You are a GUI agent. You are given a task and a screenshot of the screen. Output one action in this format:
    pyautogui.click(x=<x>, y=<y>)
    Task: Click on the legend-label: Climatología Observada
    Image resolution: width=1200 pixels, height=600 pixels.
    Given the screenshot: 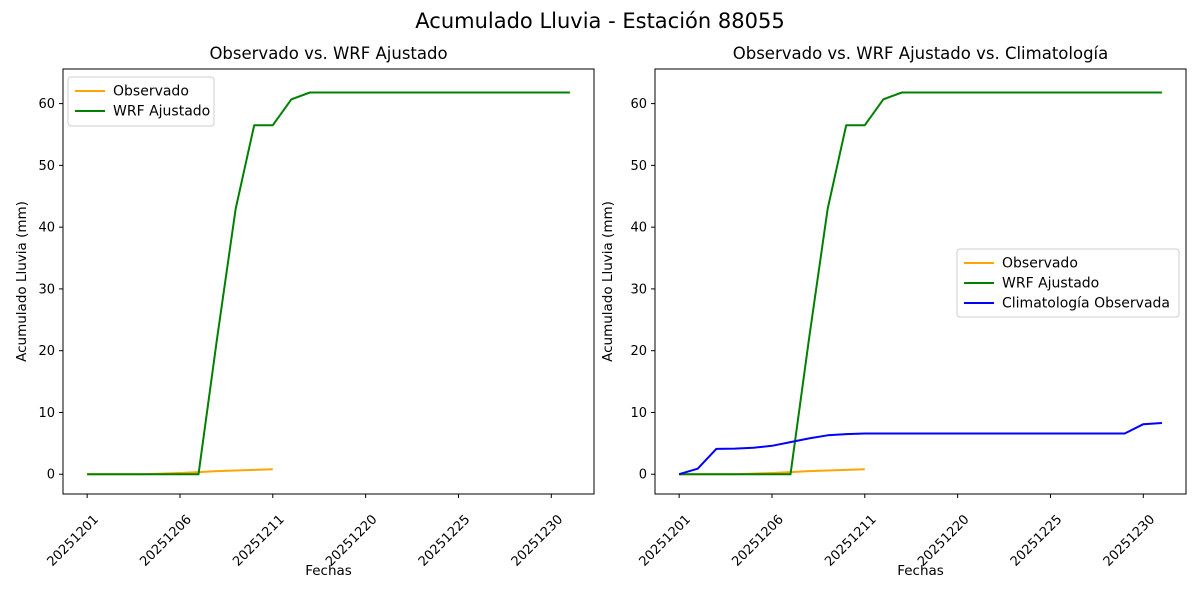 What is the action you would take?
    pyautogui.click(x=1086, y=304)
    